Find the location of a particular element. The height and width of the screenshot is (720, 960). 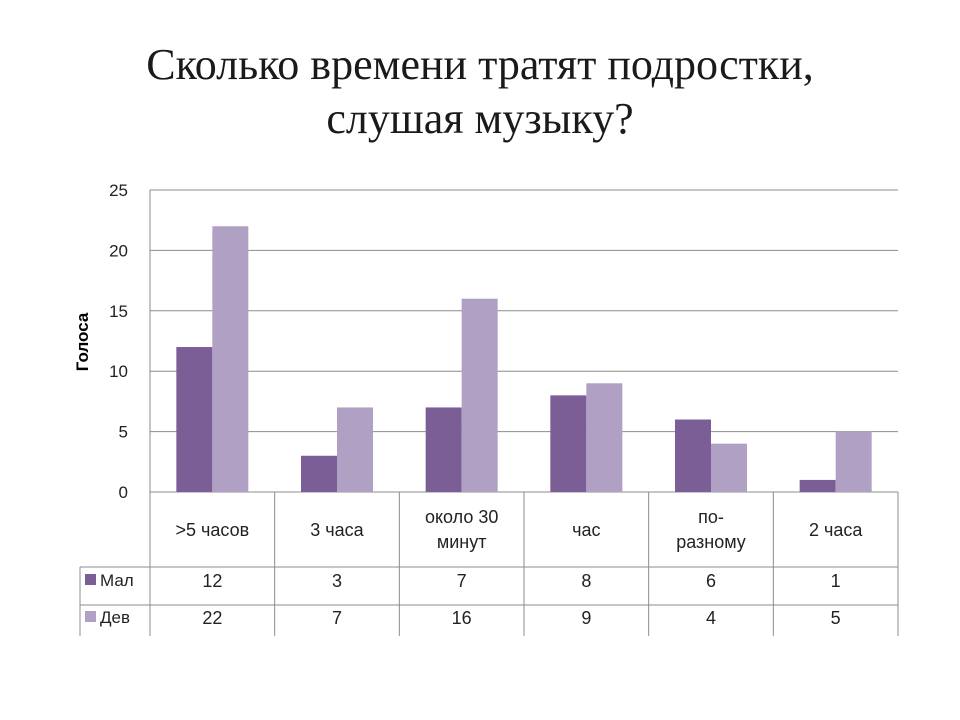

y-tick-label: 10 is located at coordinates (118, 371).